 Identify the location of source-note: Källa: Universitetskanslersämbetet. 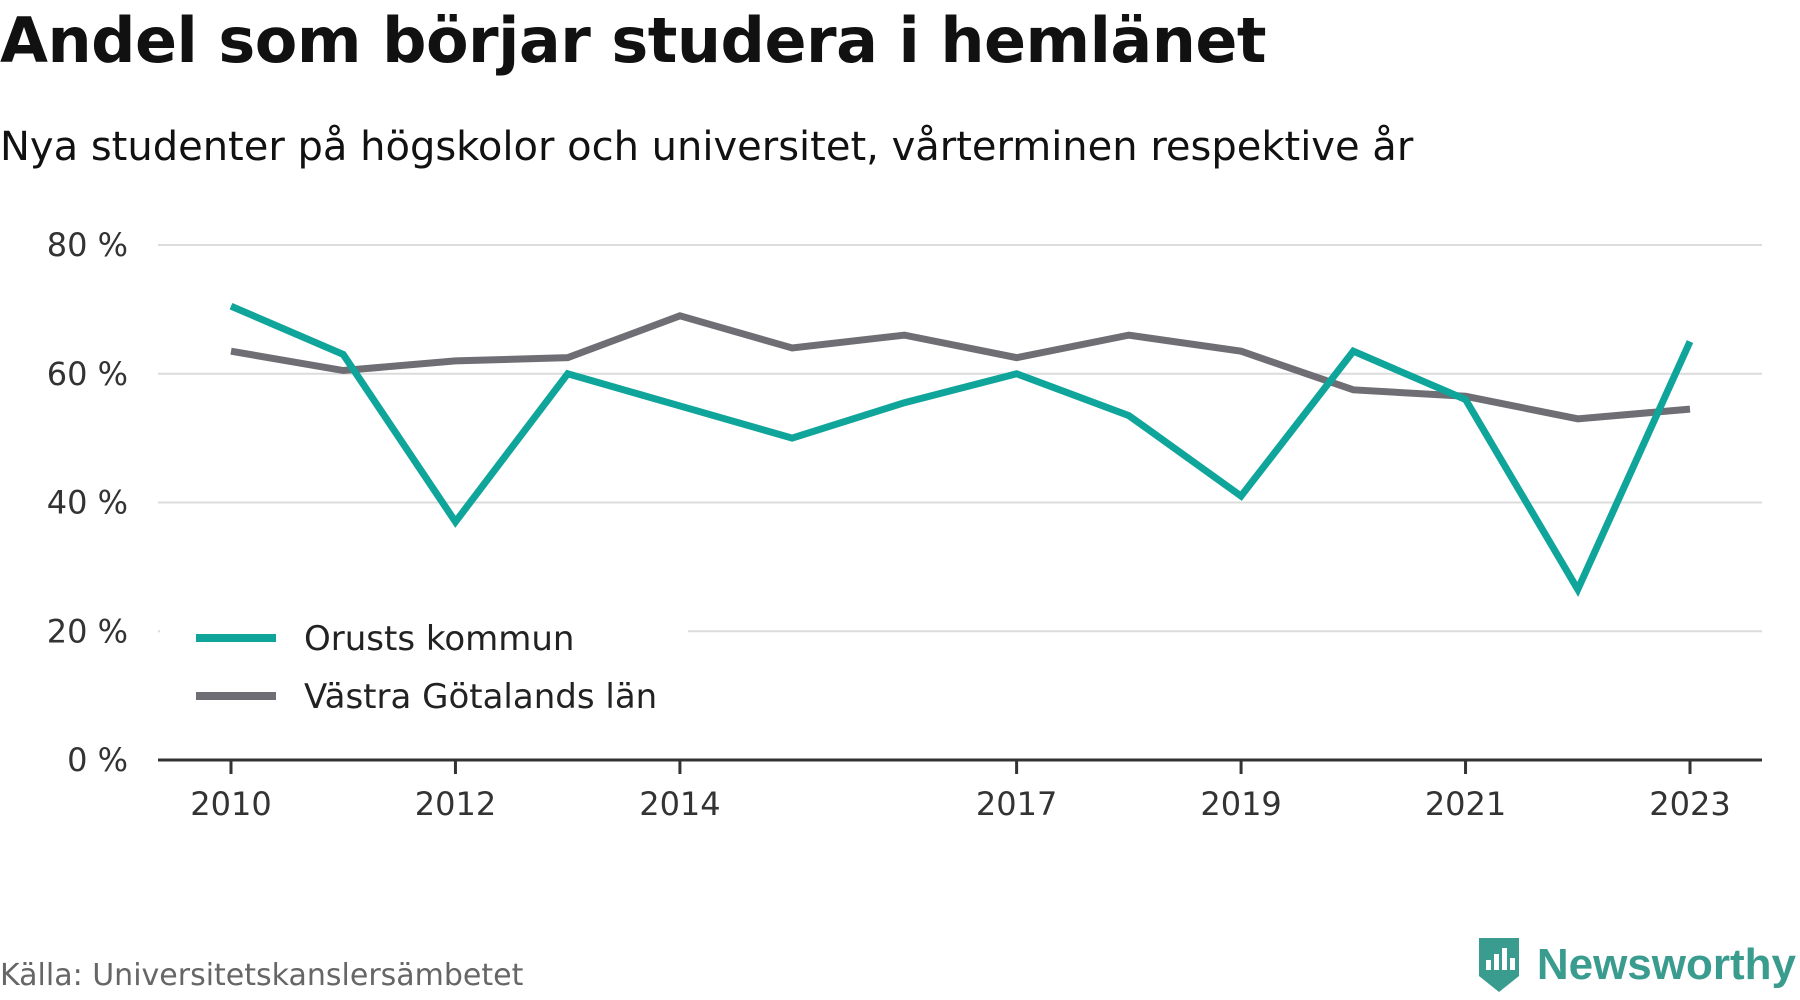
(262, 975).